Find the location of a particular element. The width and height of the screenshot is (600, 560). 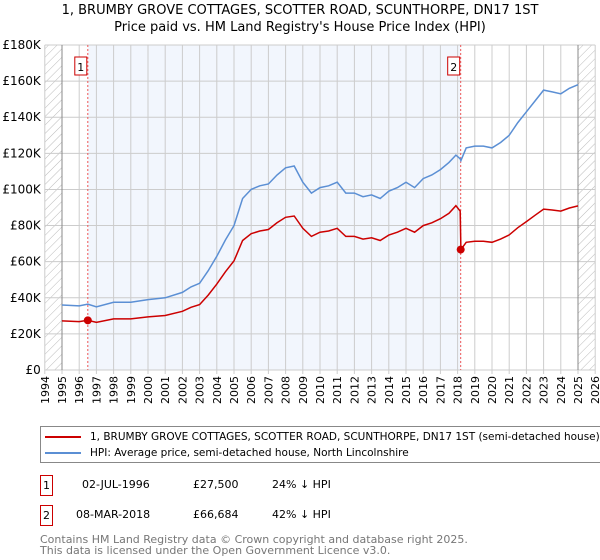

y-tick-label: £60K is located at coordinates (26, 262).